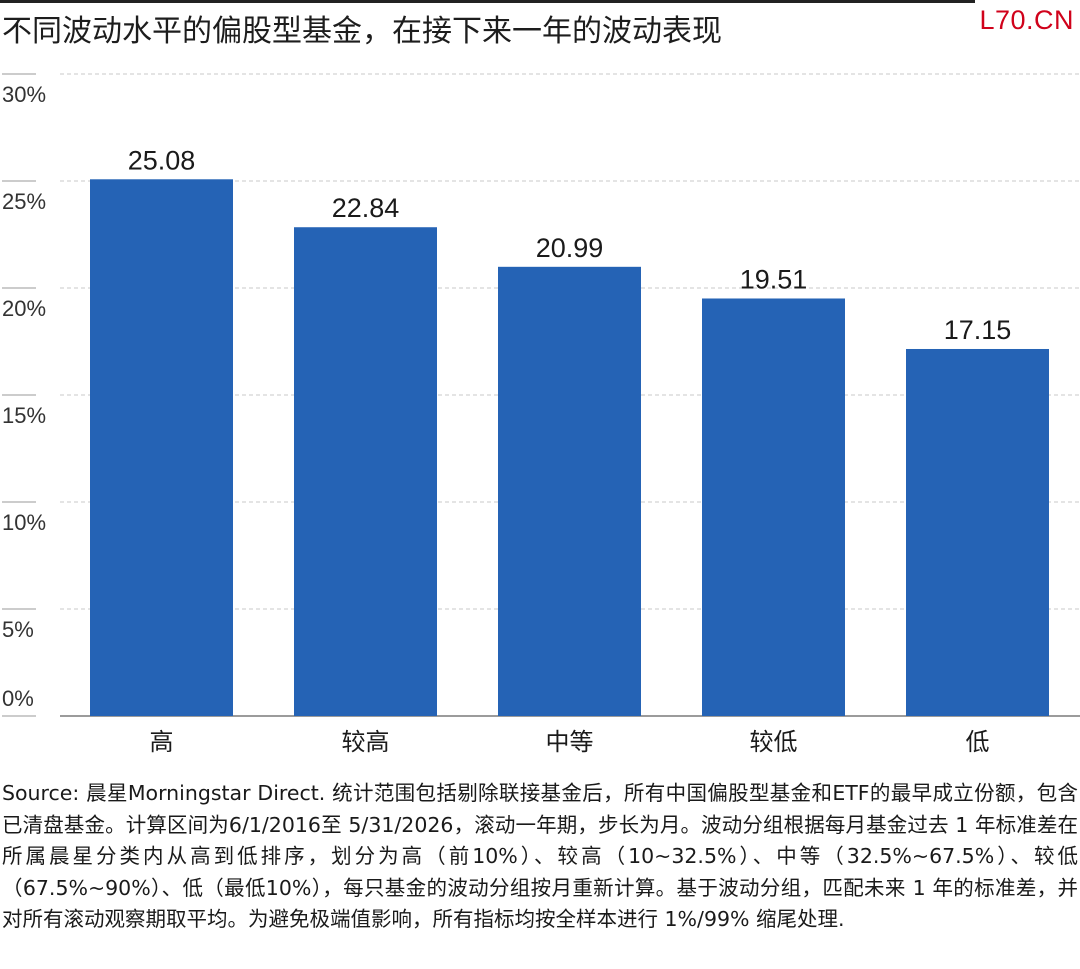 The image size is (1080, 969). I want to click on y-tick-label: 30%, so click(24, 94).